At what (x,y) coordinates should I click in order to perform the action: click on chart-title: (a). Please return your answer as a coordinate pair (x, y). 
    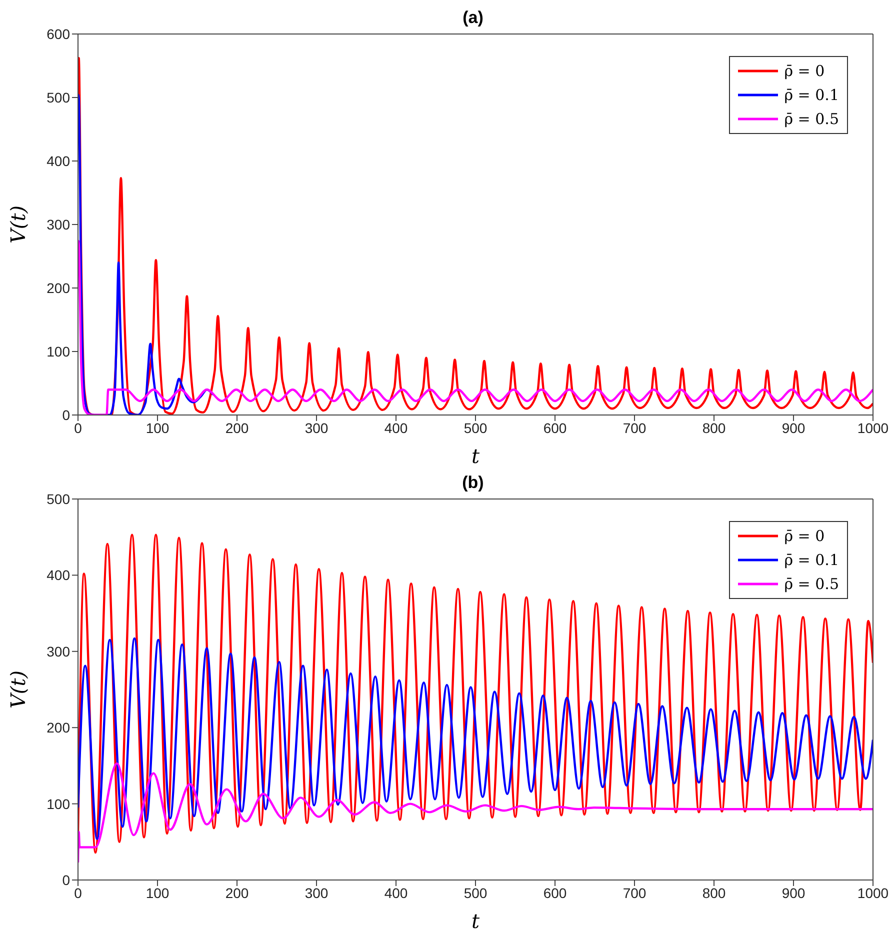
    Looking at the image, I should click on (473, 17).